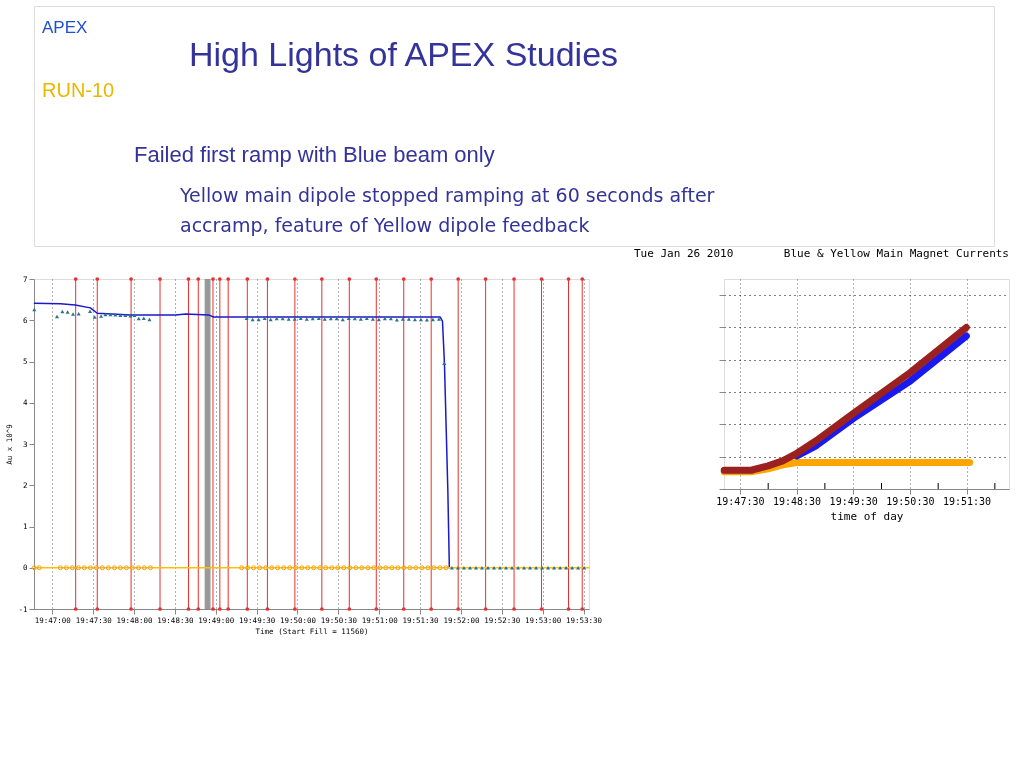 Image resolution: width=1024 pixels, height=768 pixels. Describe the element at coordinates (797, 501) in the screenshot. I see `x-tick-label: 19:48:30` at that location.